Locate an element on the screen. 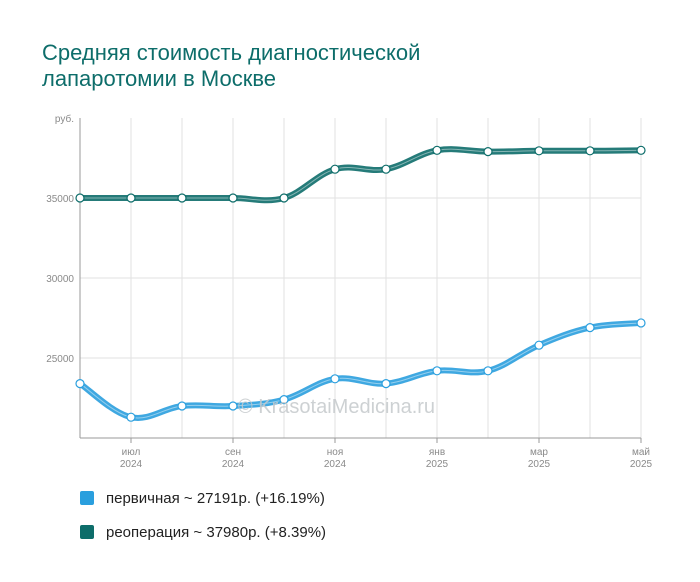  y-tick-label: 25000 is located at coordinates (60, 359).